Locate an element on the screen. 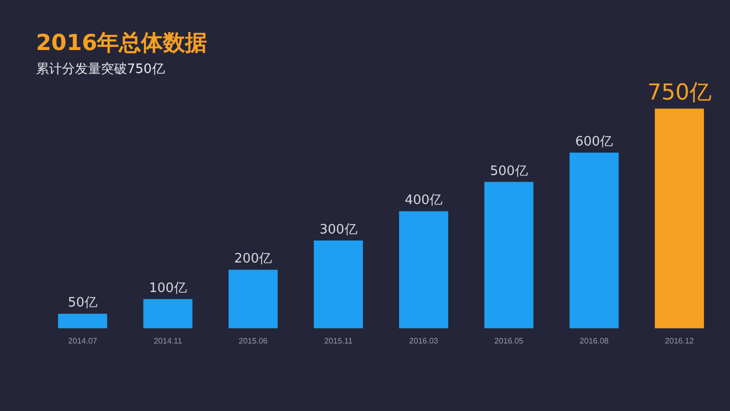 The width and height of the screenshot is (730, 411). x-tick-label: 2014.11 is located at coordinates (168, 341).